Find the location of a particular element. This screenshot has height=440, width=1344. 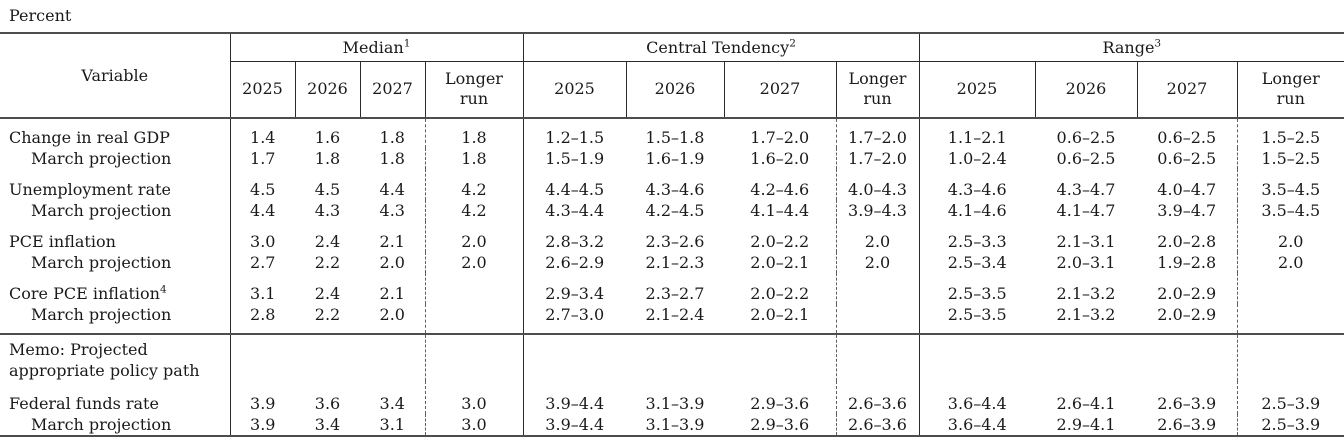

memo-row: Memo: Projected appropriate policy path is located at coordinates (672, 357).